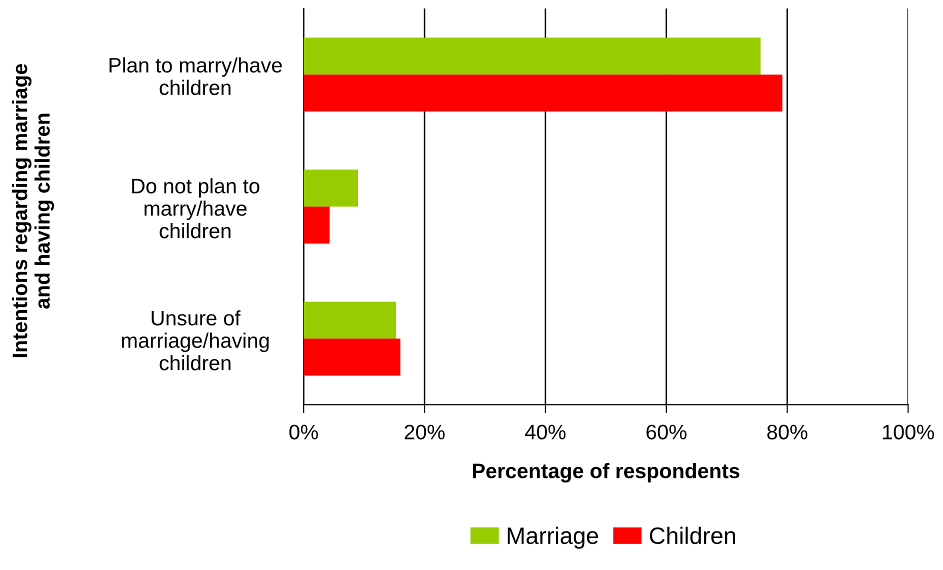 Image resolution: width=943 pixels, height=570 pixels. I want to click on x-tick-label: 60%, so click(666, 432).